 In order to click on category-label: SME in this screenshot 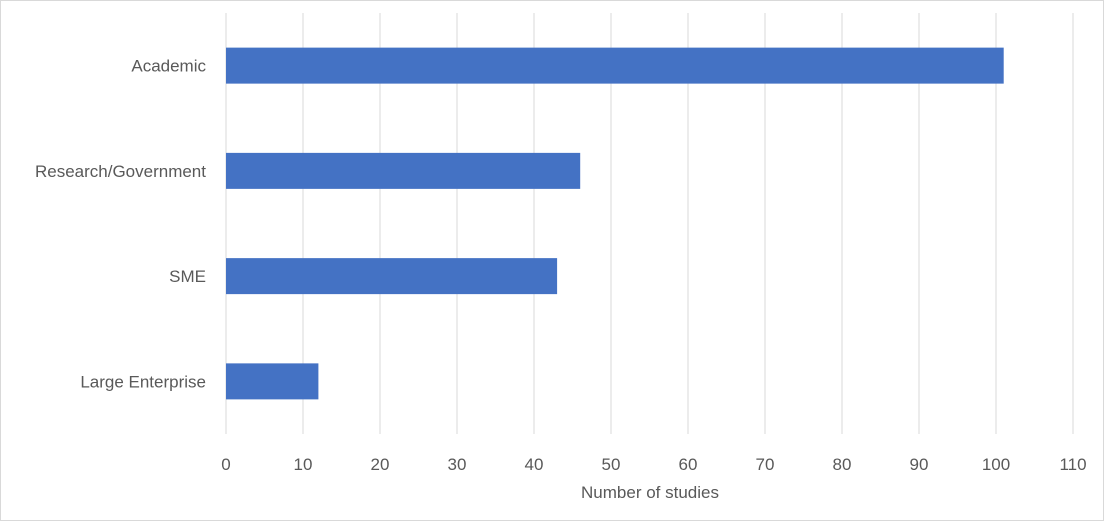, I will do `click(187, 276)`.